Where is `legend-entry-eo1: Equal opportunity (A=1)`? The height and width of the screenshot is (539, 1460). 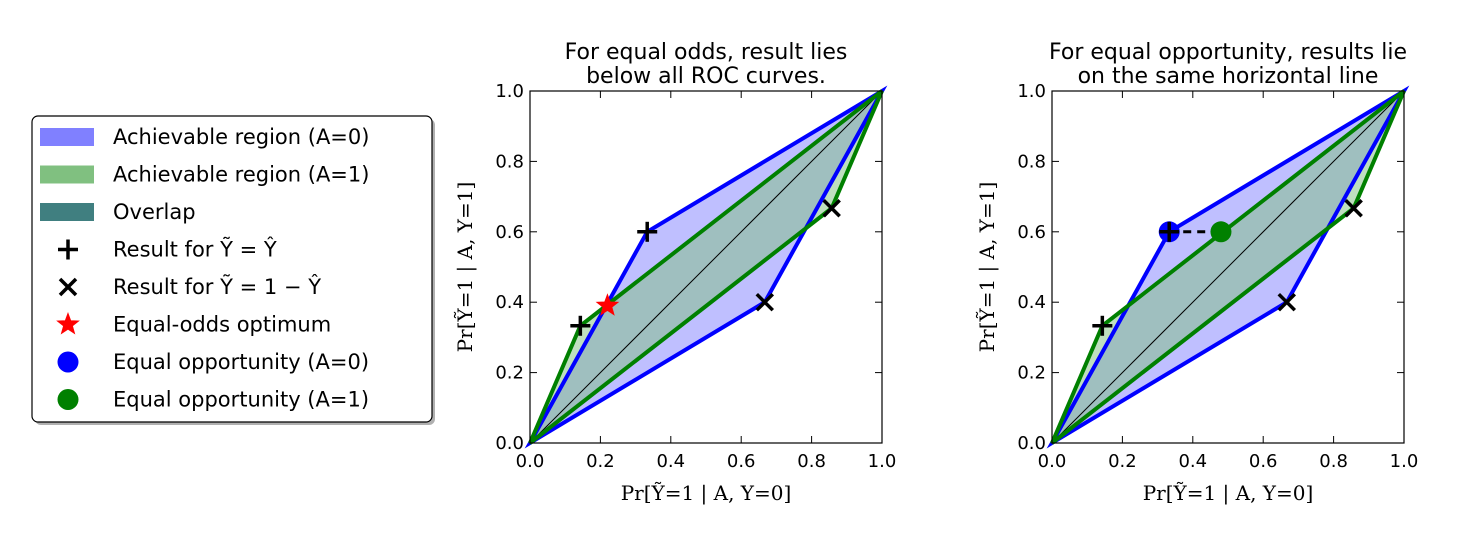 legend-entry-eo1: Equal opportunity (A=1) is located at coordinates (213, 400).